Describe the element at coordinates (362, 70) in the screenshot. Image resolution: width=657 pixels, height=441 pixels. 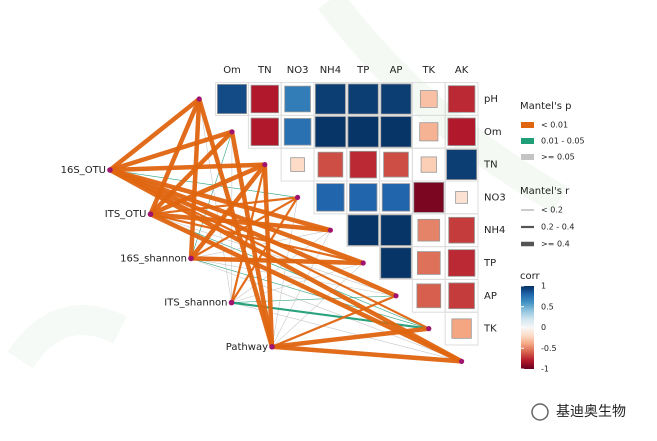
I see `column-label: TP` at that location.